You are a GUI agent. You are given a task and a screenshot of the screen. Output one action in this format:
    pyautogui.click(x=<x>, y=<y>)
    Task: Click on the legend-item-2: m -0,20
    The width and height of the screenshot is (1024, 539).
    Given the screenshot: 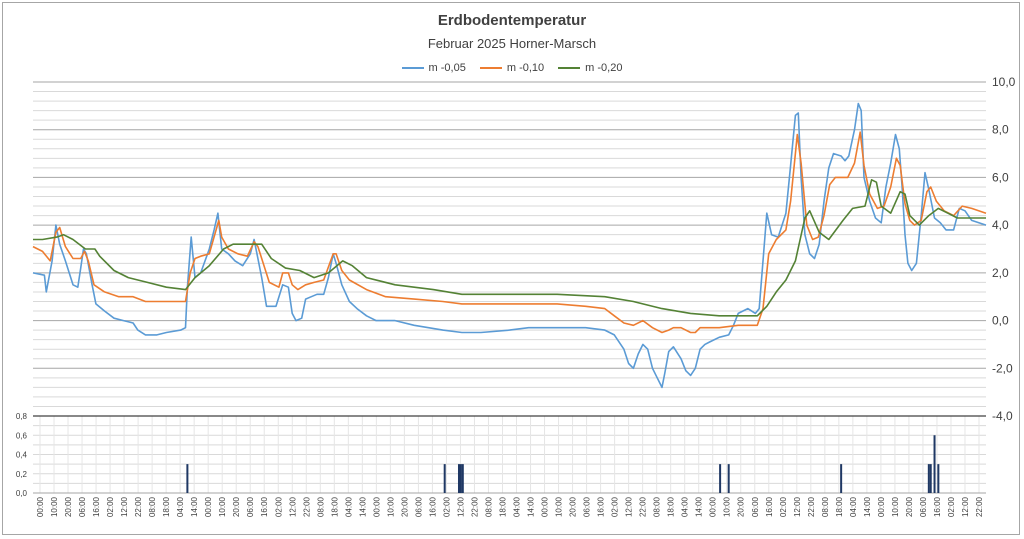 What is the action you would take?
    pyautogui.click(x=590, y=68)
    